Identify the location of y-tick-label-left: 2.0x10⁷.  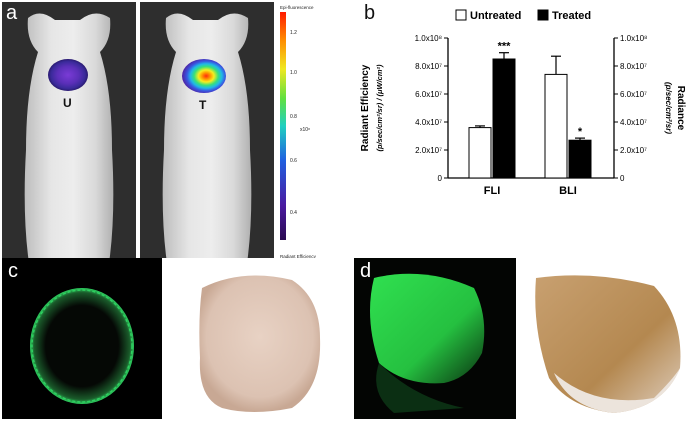
(428, 150).